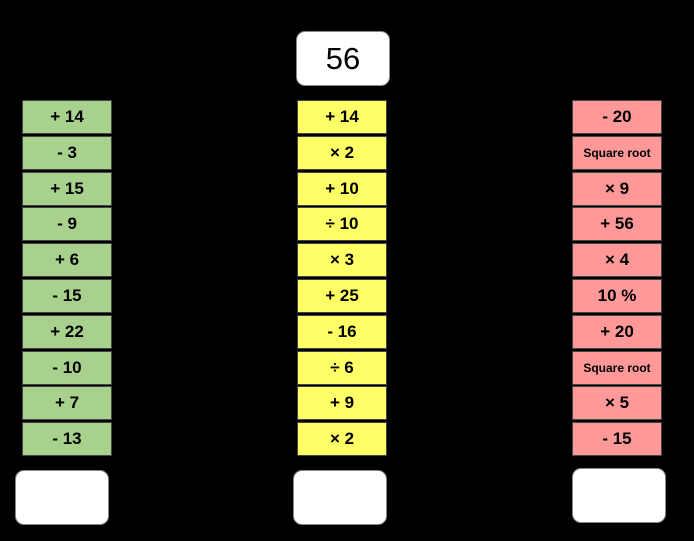 This screenshot has width=694, height=541. I want to click on yellow-answer-box, so click(340, 497).